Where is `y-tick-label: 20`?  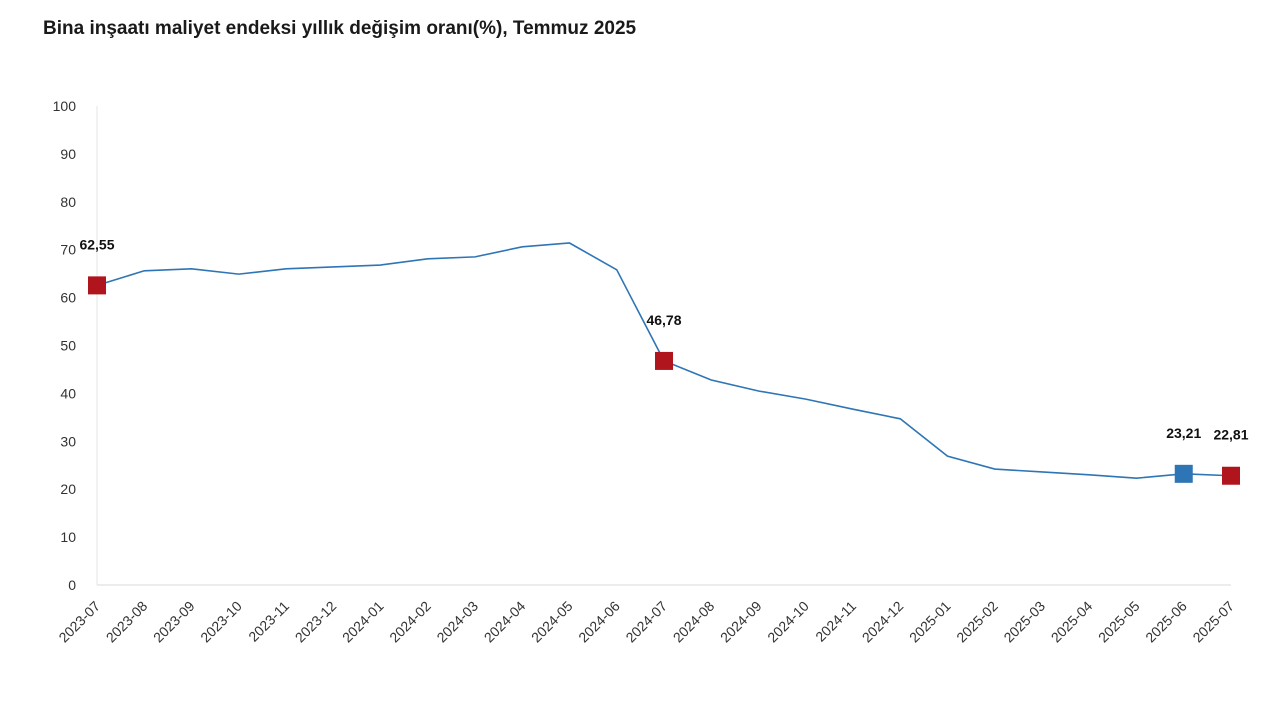 y-tick-label: 20 is located at coordinates (68, 489).